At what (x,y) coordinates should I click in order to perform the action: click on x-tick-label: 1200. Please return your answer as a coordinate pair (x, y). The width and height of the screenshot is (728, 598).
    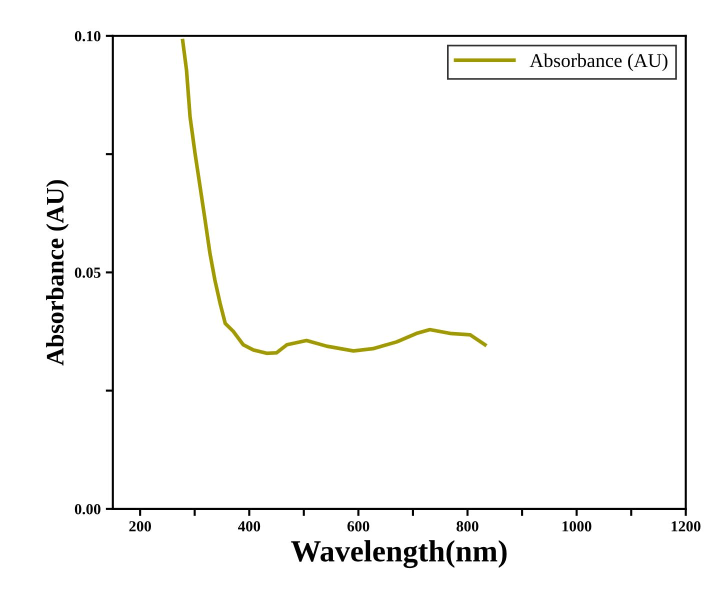
    Looking at the image, I should click on (686, 526).